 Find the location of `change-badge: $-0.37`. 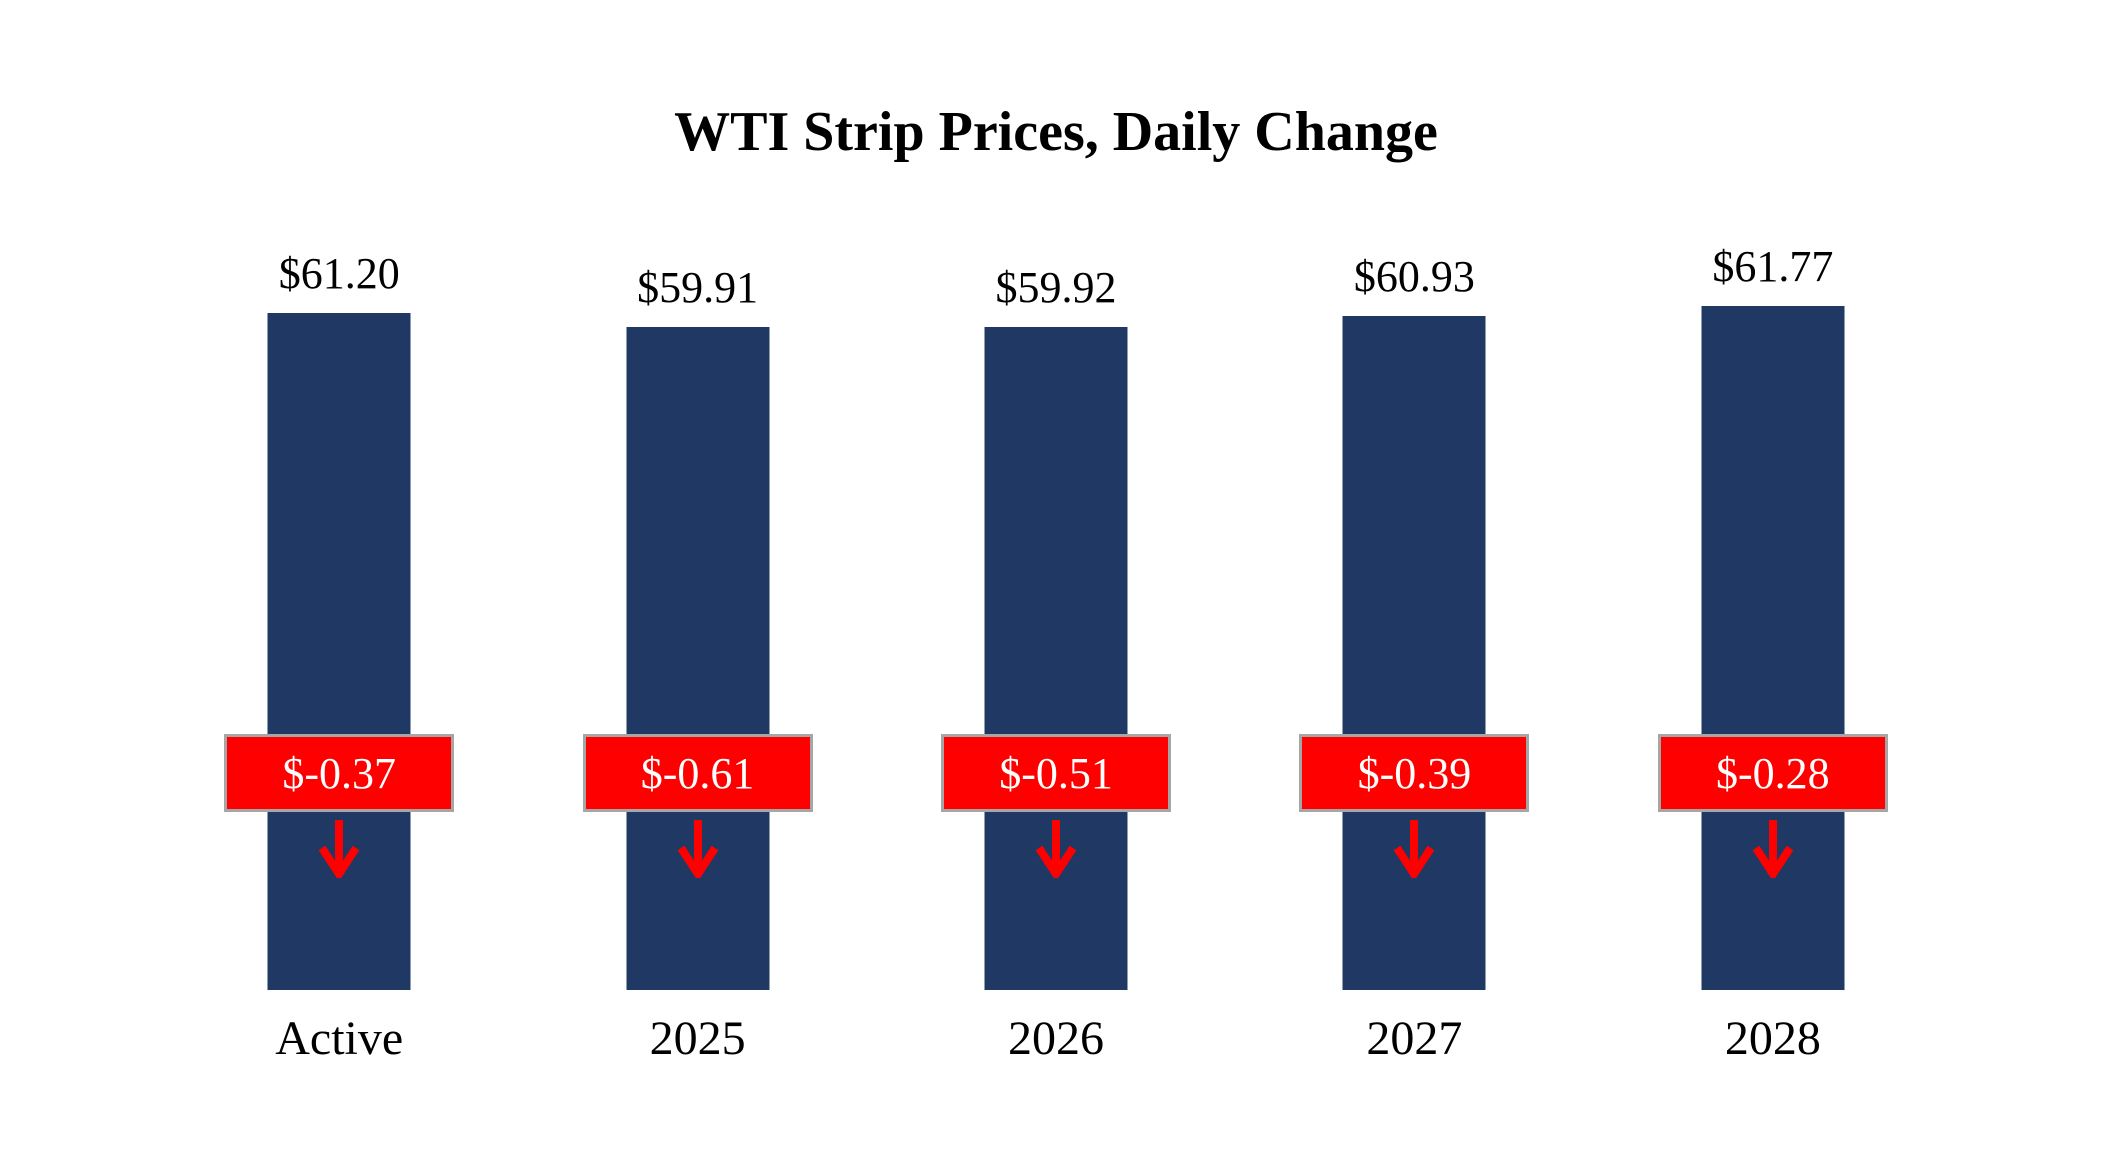

change-badge: $-0.37 is located at coordinates (339, 773).